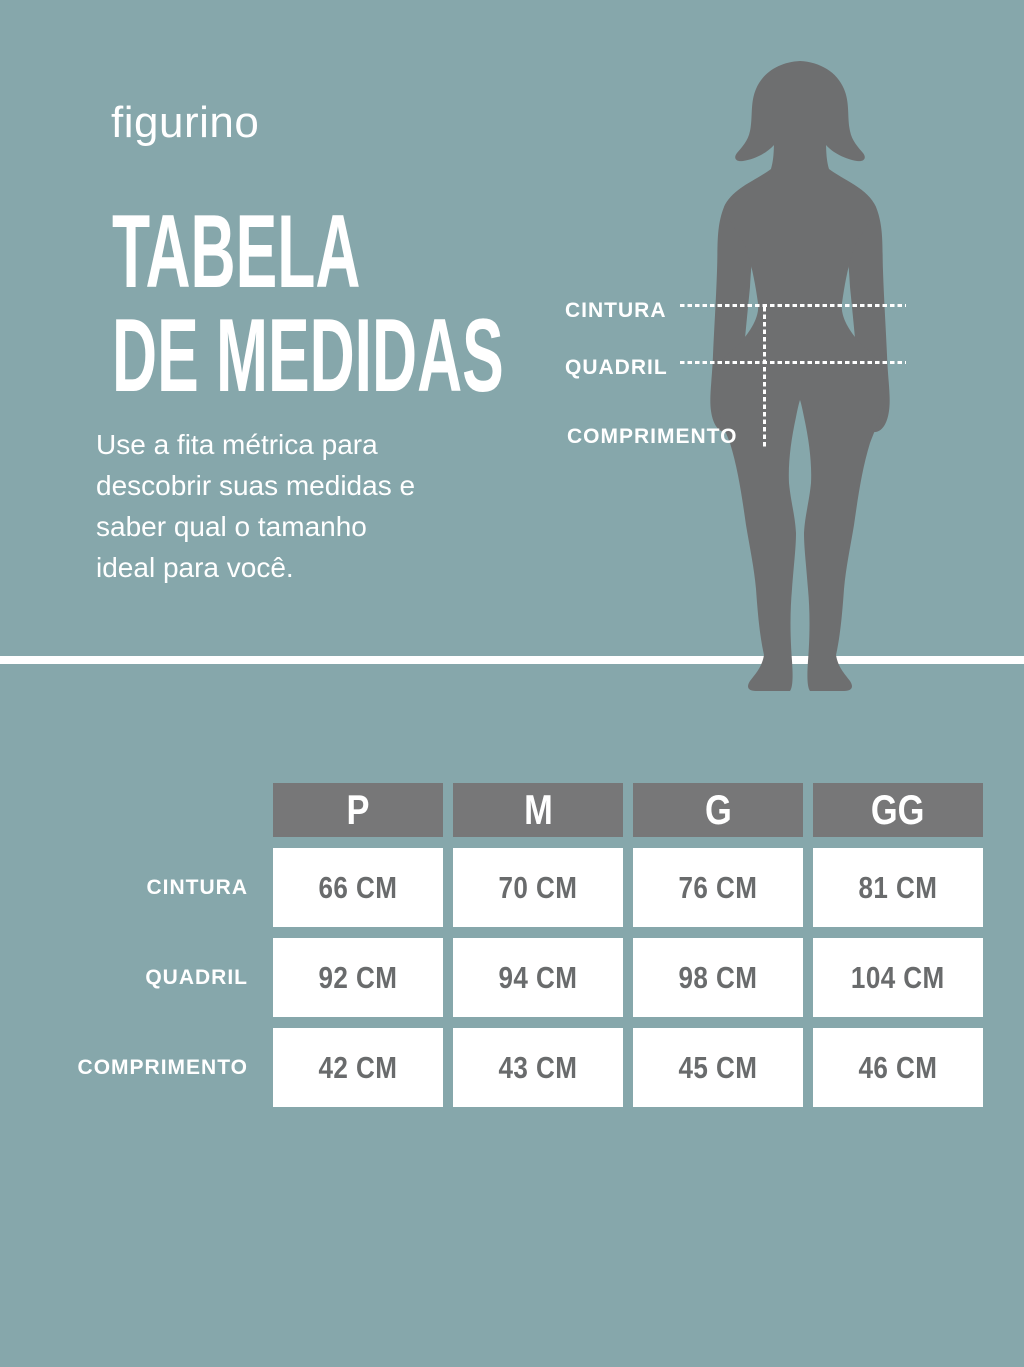  I want to click on measurement-value-cell: 45 CM, so click(718, 1067).